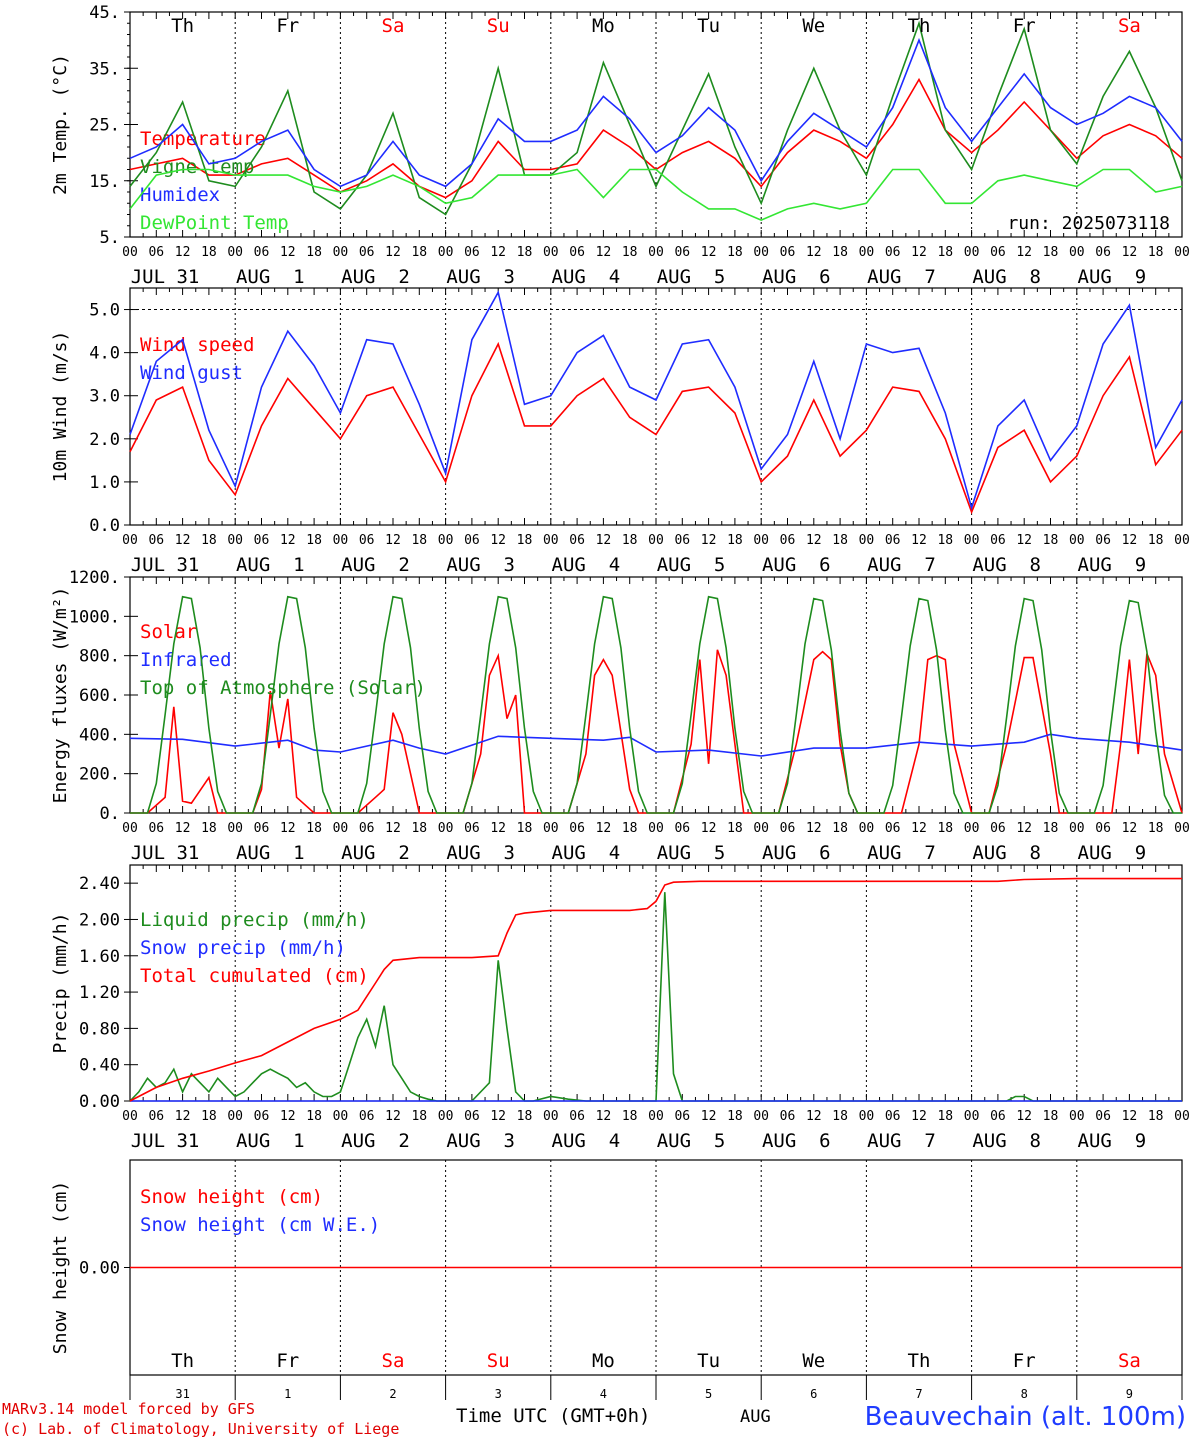  Describe the element at coordinates (180, 195) in the screenshot. I see `panel-1-legend-entry: Humidex` at that location.